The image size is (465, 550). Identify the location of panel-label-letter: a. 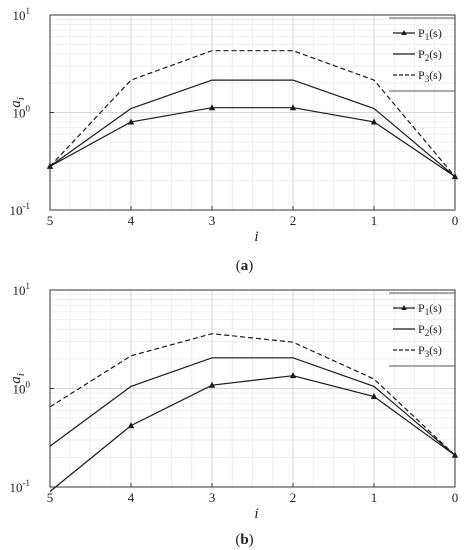
(245, 266).